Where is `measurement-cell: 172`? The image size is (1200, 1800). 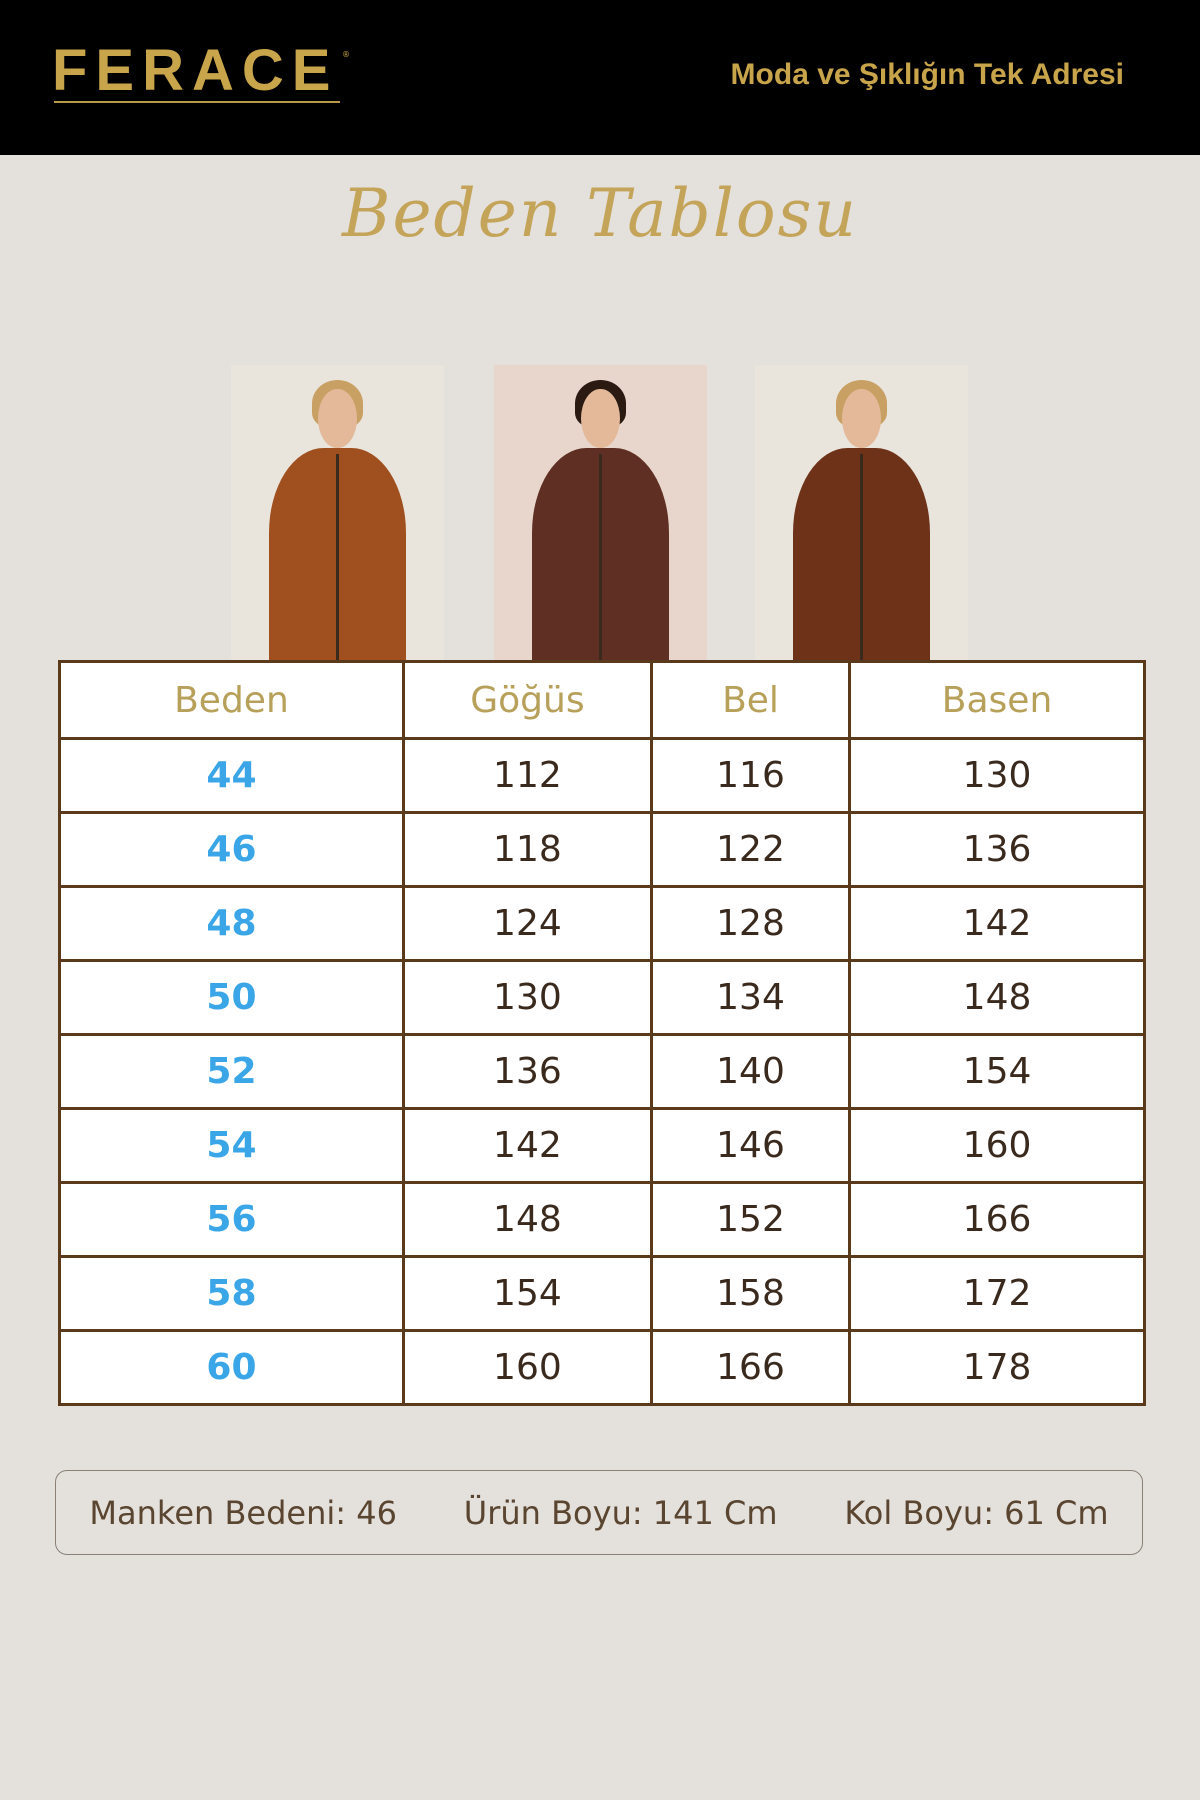 measurement-cell: 172 is located at coordinates (997, 1293).